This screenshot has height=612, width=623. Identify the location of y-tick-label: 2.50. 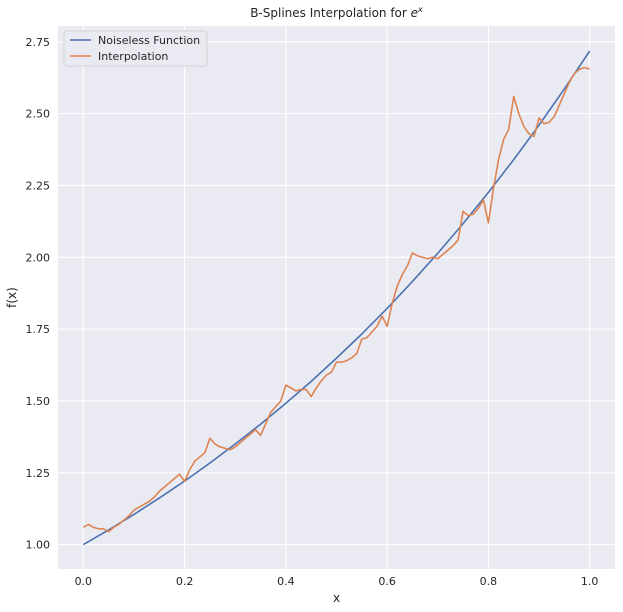
(38, 114).